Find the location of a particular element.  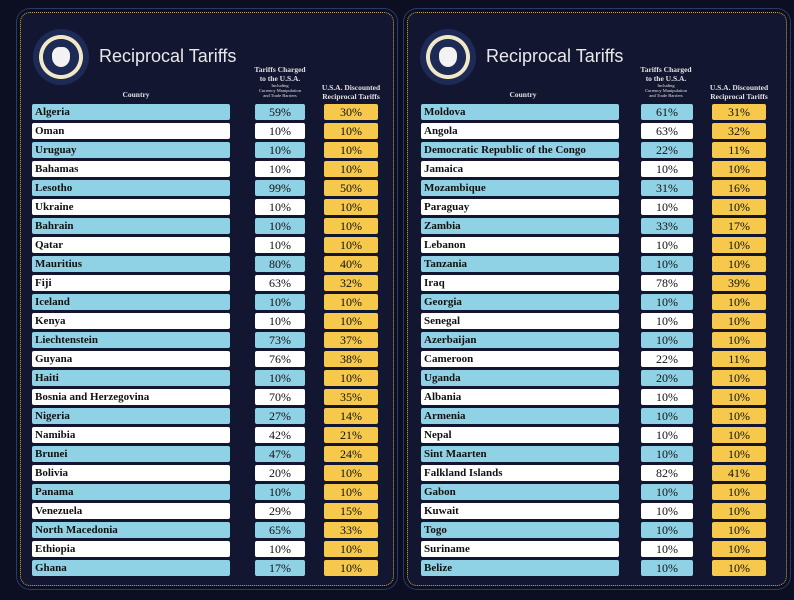

tariff-charged-cell: 17% is located at coordinates (280, 568).